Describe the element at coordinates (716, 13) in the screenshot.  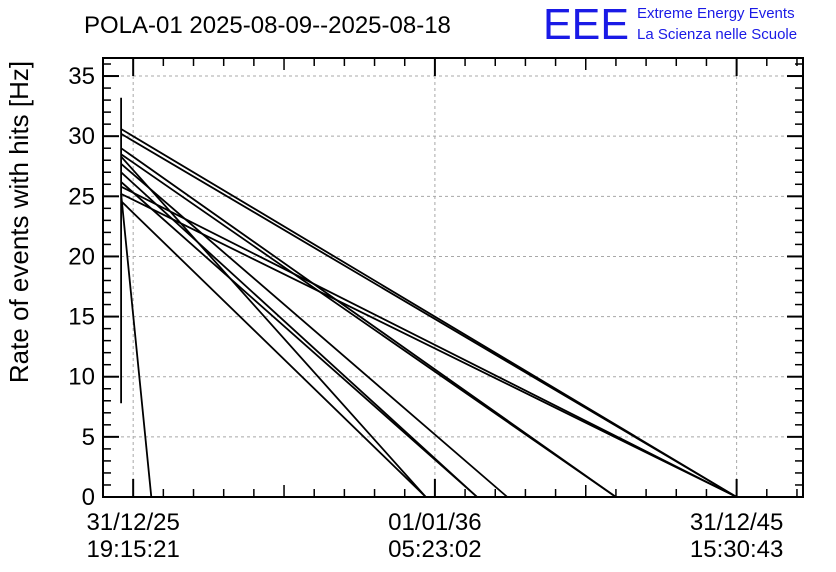
I see `logo-line-1: Extreme Energy Events` at that location.